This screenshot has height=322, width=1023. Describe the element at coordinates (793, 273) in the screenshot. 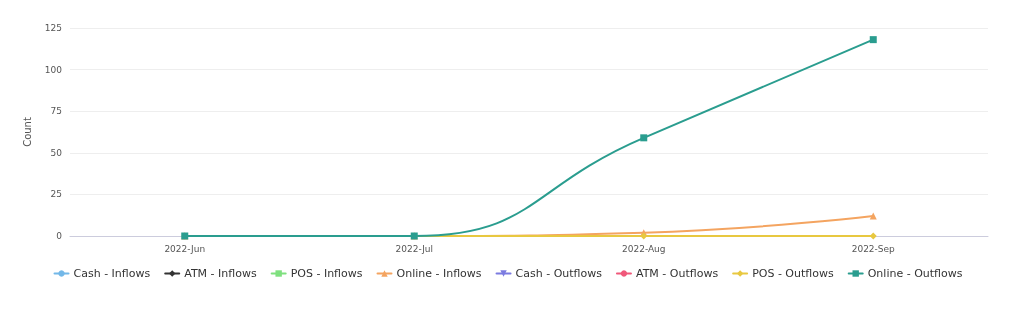

I see `legend-label: POS - Outflows` at that location.